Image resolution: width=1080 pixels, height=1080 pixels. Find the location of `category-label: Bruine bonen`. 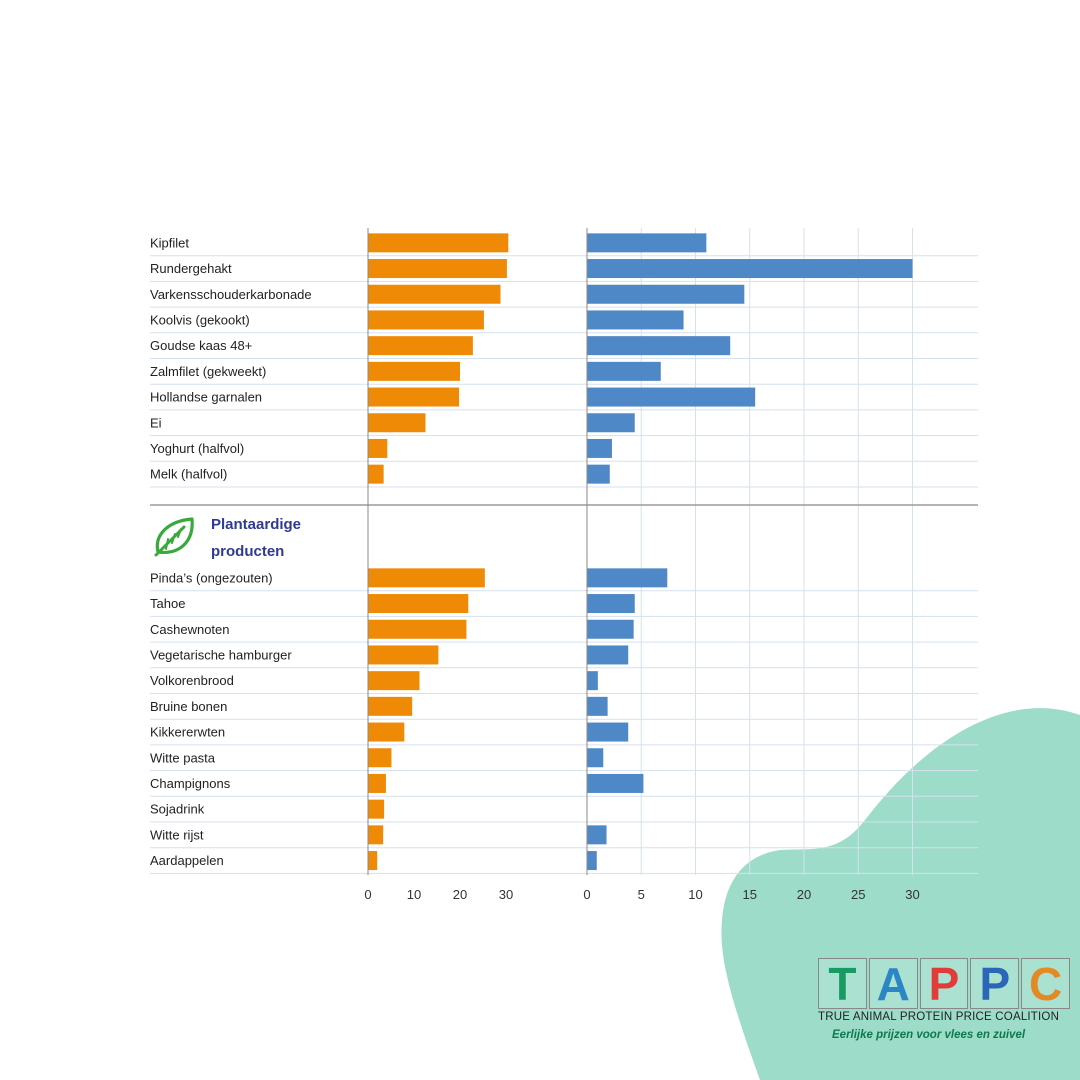

category-label: Bruine bonen is located at coordinates (188, 706).